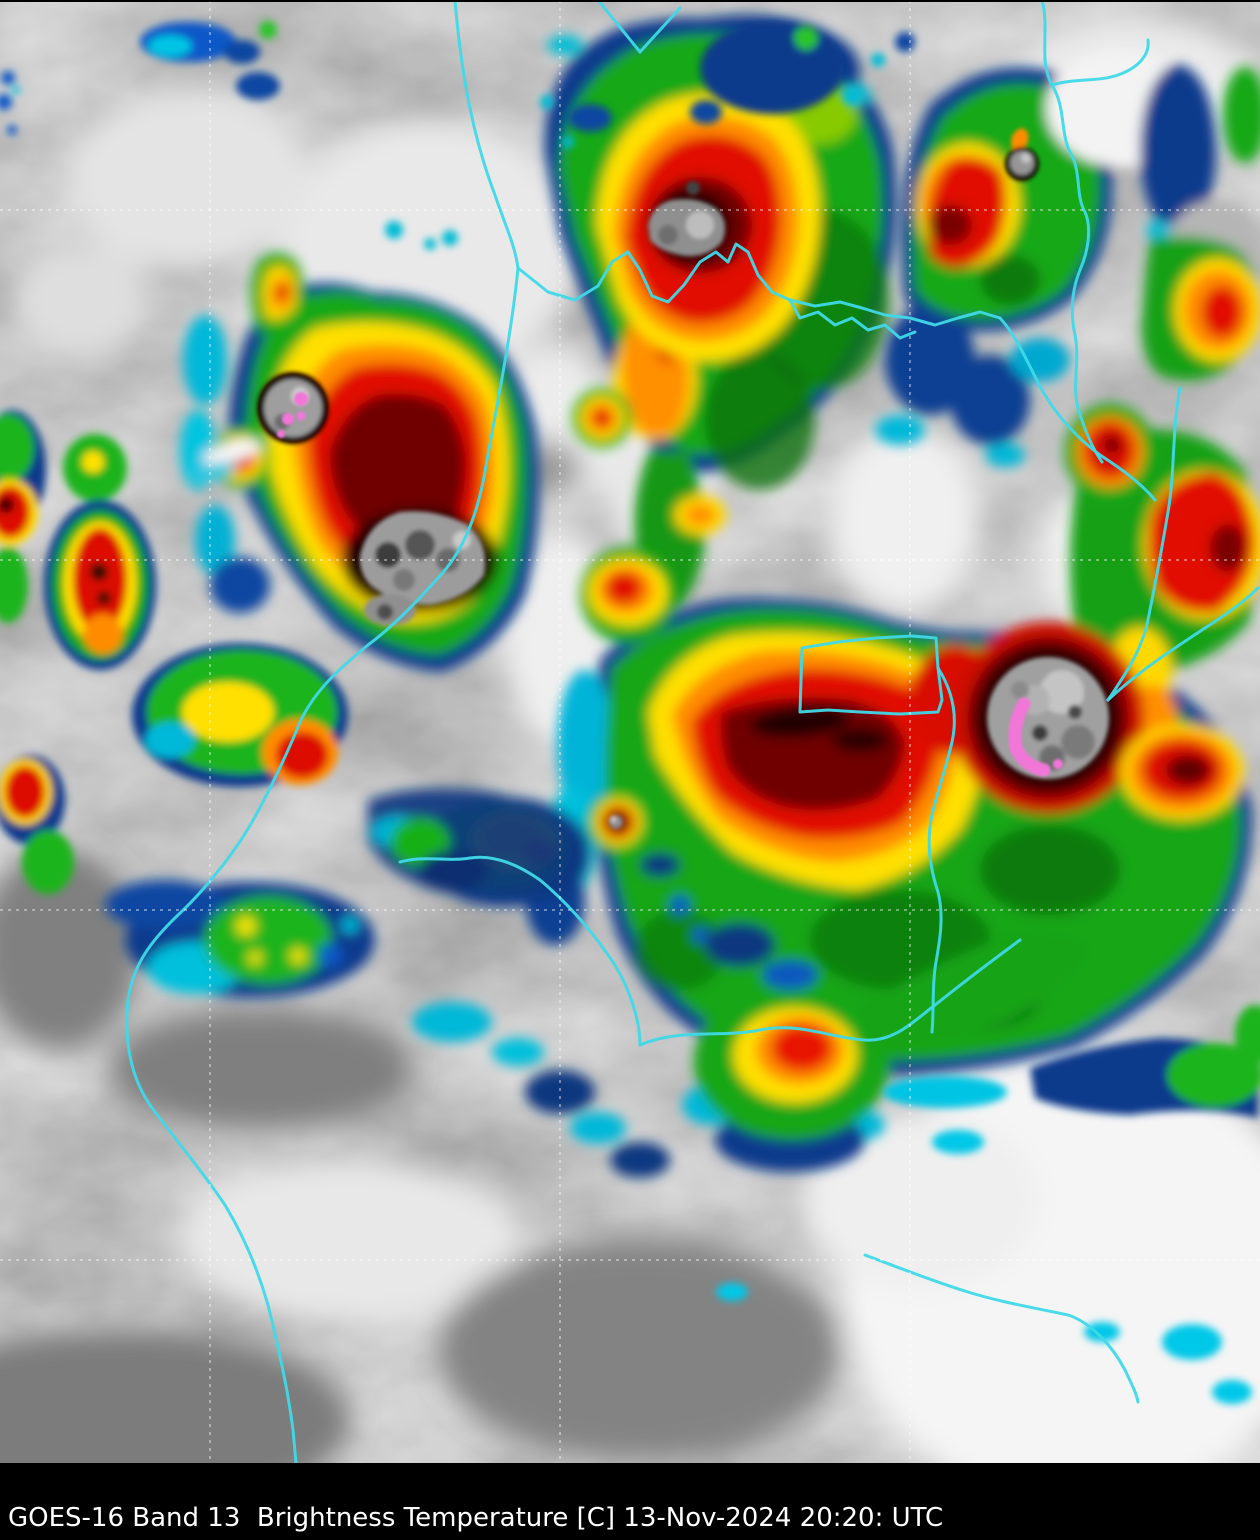 This screenshot has width=1260, height=1540. I want to click on scattered-cold-cells-north, so click(527, 135).